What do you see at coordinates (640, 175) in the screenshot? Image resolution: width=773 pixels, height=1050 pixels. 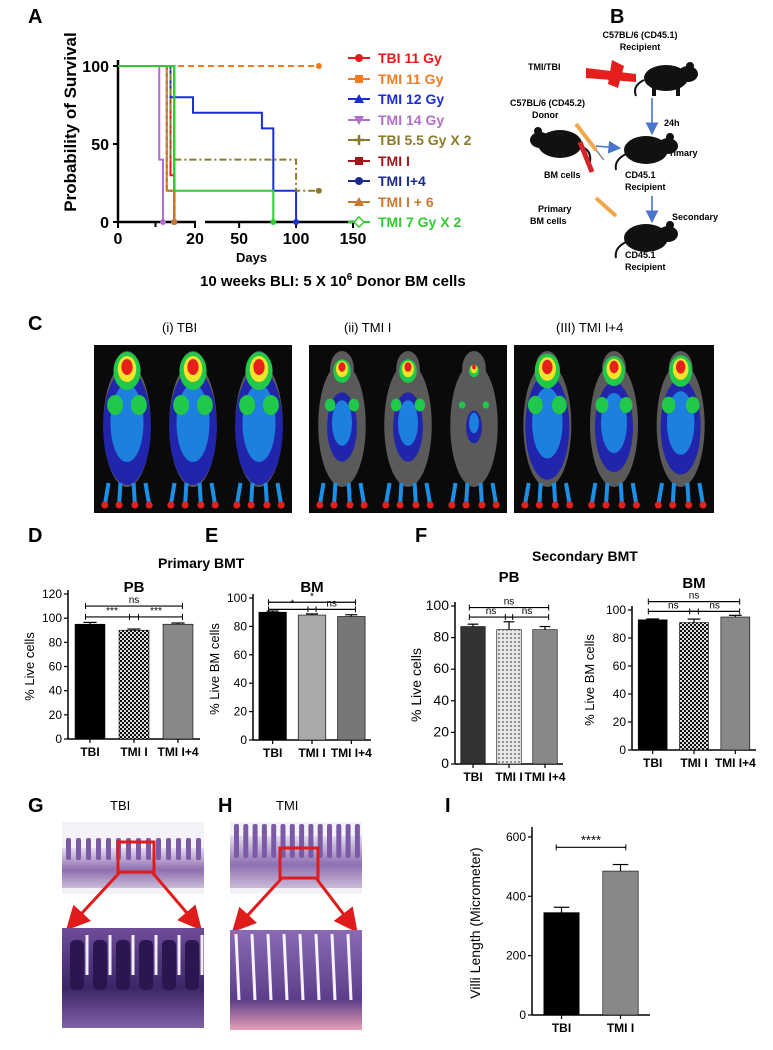 I see `recipient-mid-line1: CD45.1` at bounding box center [640, 175].